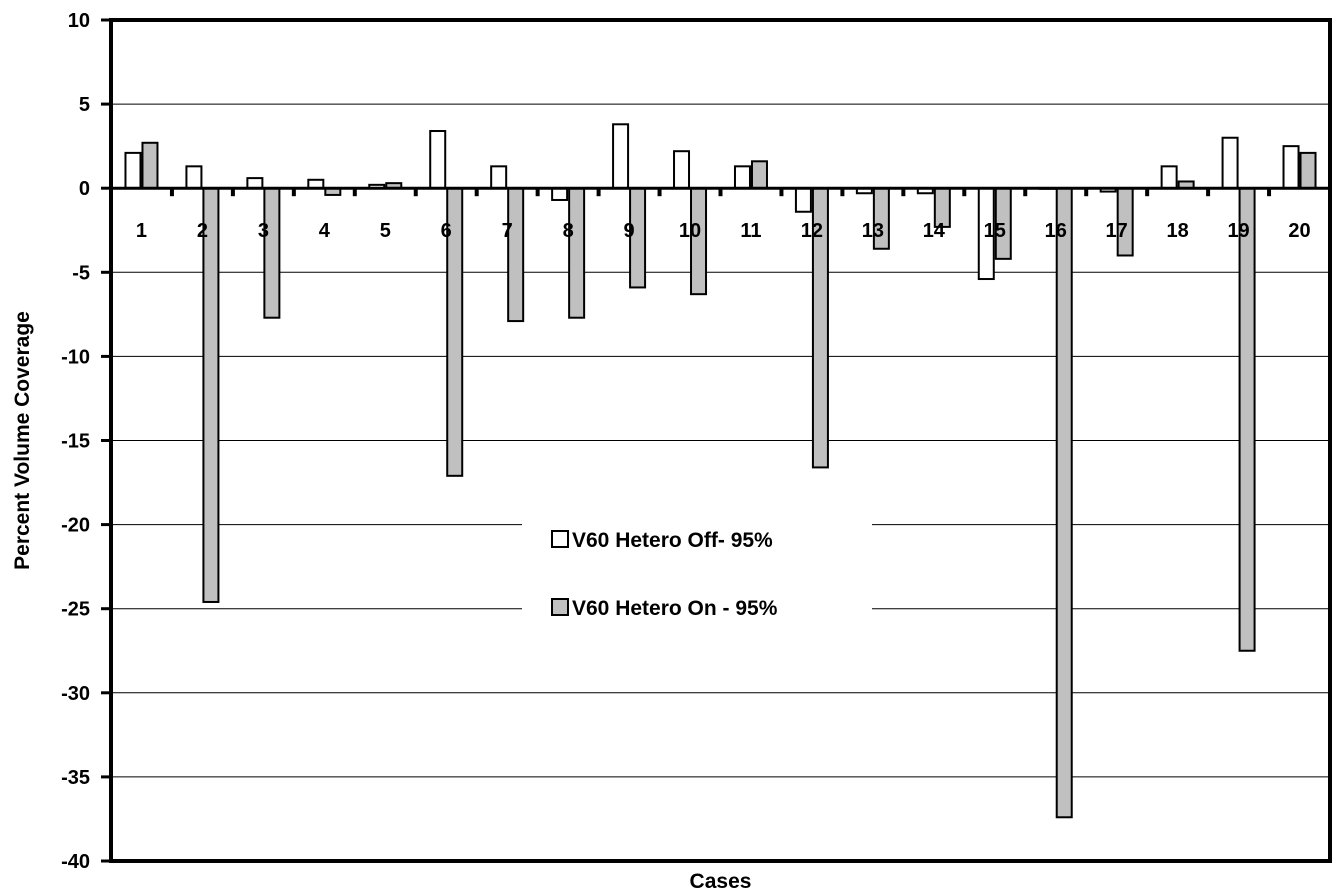 This screenshot has width=1339, height=892. What do you see at coordinates (873, 231) in the screenshot?
I see `x-tick-label: 13` at bounding box center [873, 231].